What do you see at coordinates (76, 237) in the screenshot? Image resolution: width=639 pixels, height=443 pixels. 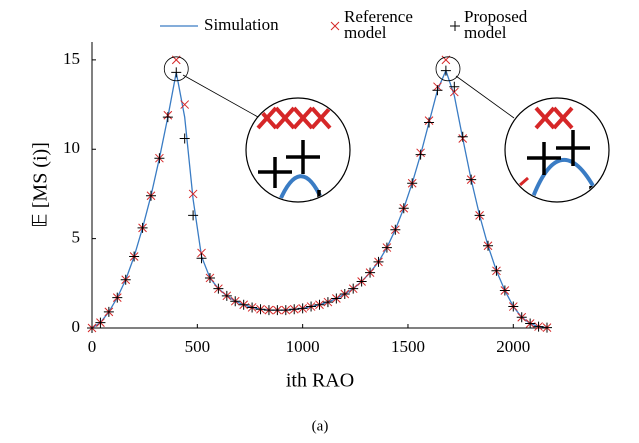 I see `y-tick-label: 5` at bounding box center [76, 237].